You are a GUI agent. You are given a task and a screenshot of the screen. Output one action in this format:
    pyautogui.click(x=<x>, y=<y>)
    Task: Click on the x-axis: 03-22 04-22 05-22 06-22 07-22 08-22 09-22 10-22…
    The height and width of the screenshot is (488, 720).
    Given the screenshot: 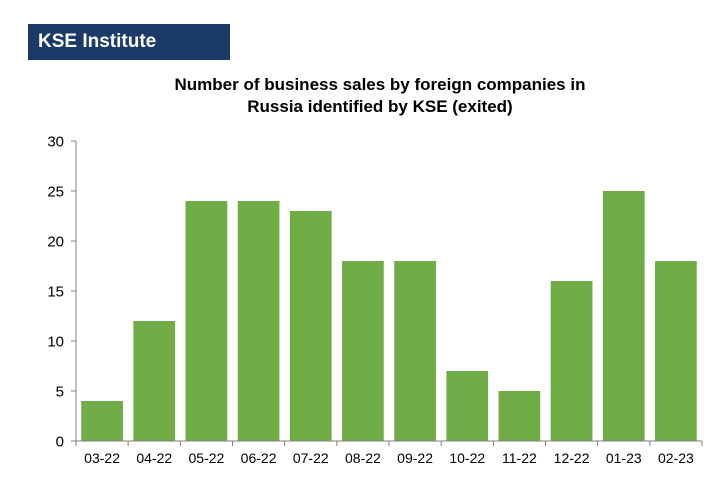 What is the action you would take?
    pyautogui.click(x=389, y=453)
    